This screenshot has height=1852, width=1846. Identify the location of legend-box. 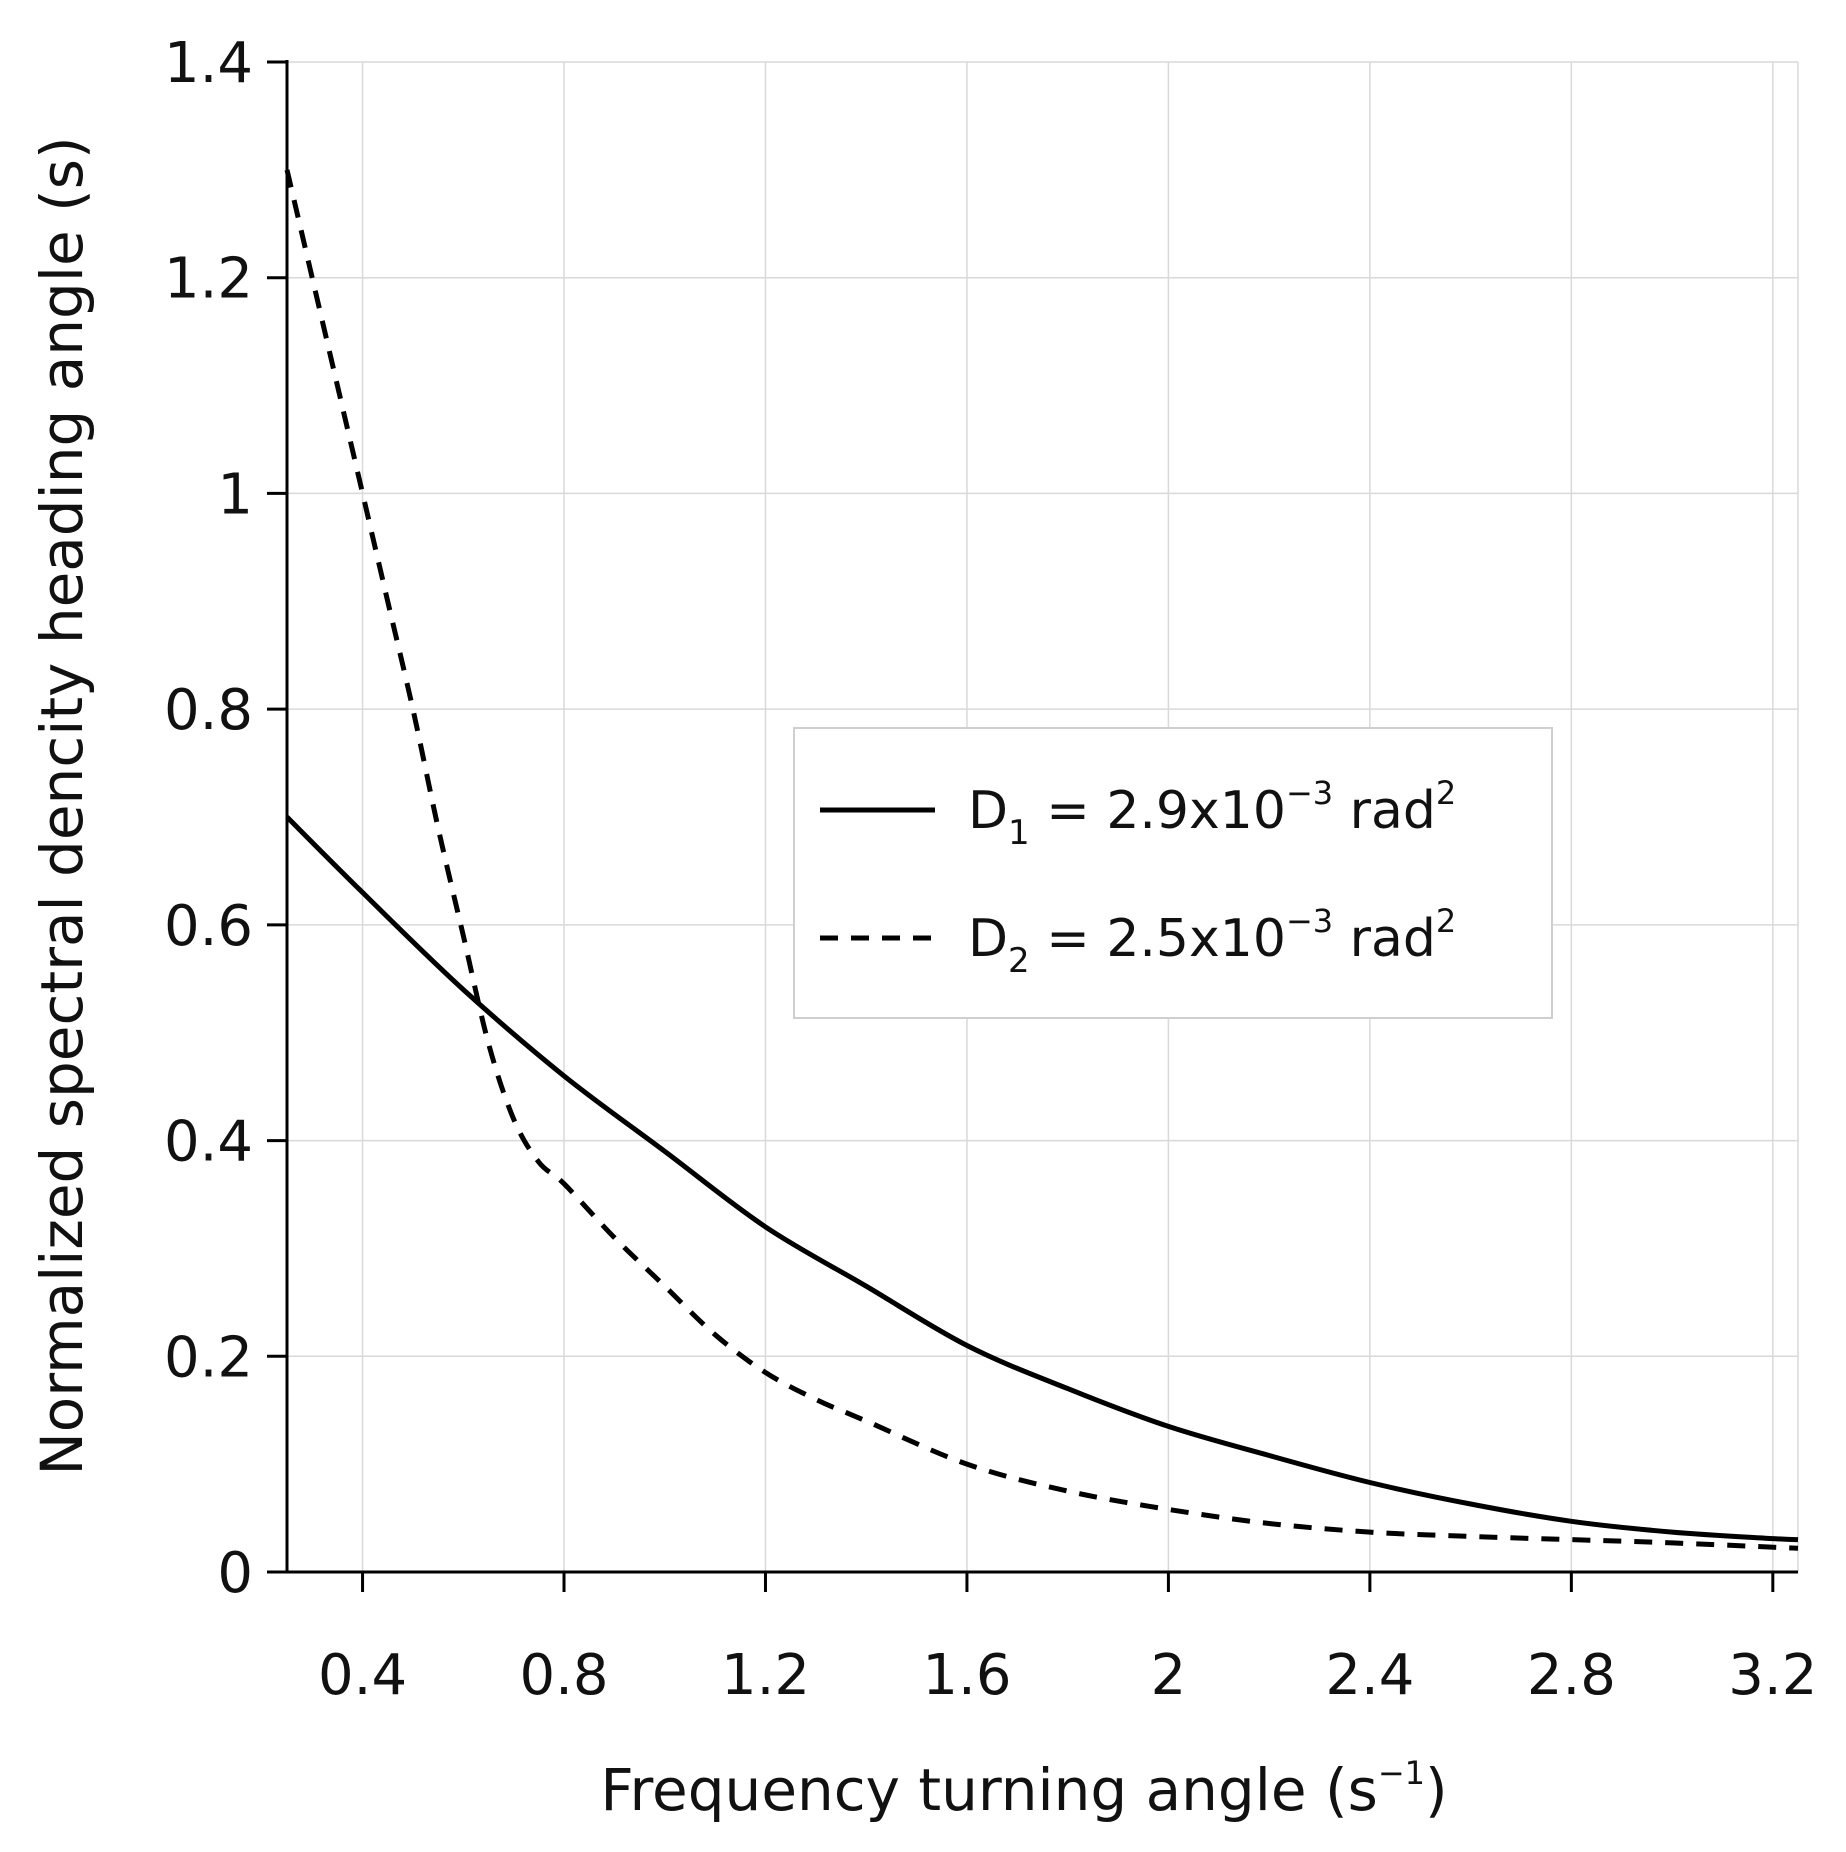
(1173, 873).